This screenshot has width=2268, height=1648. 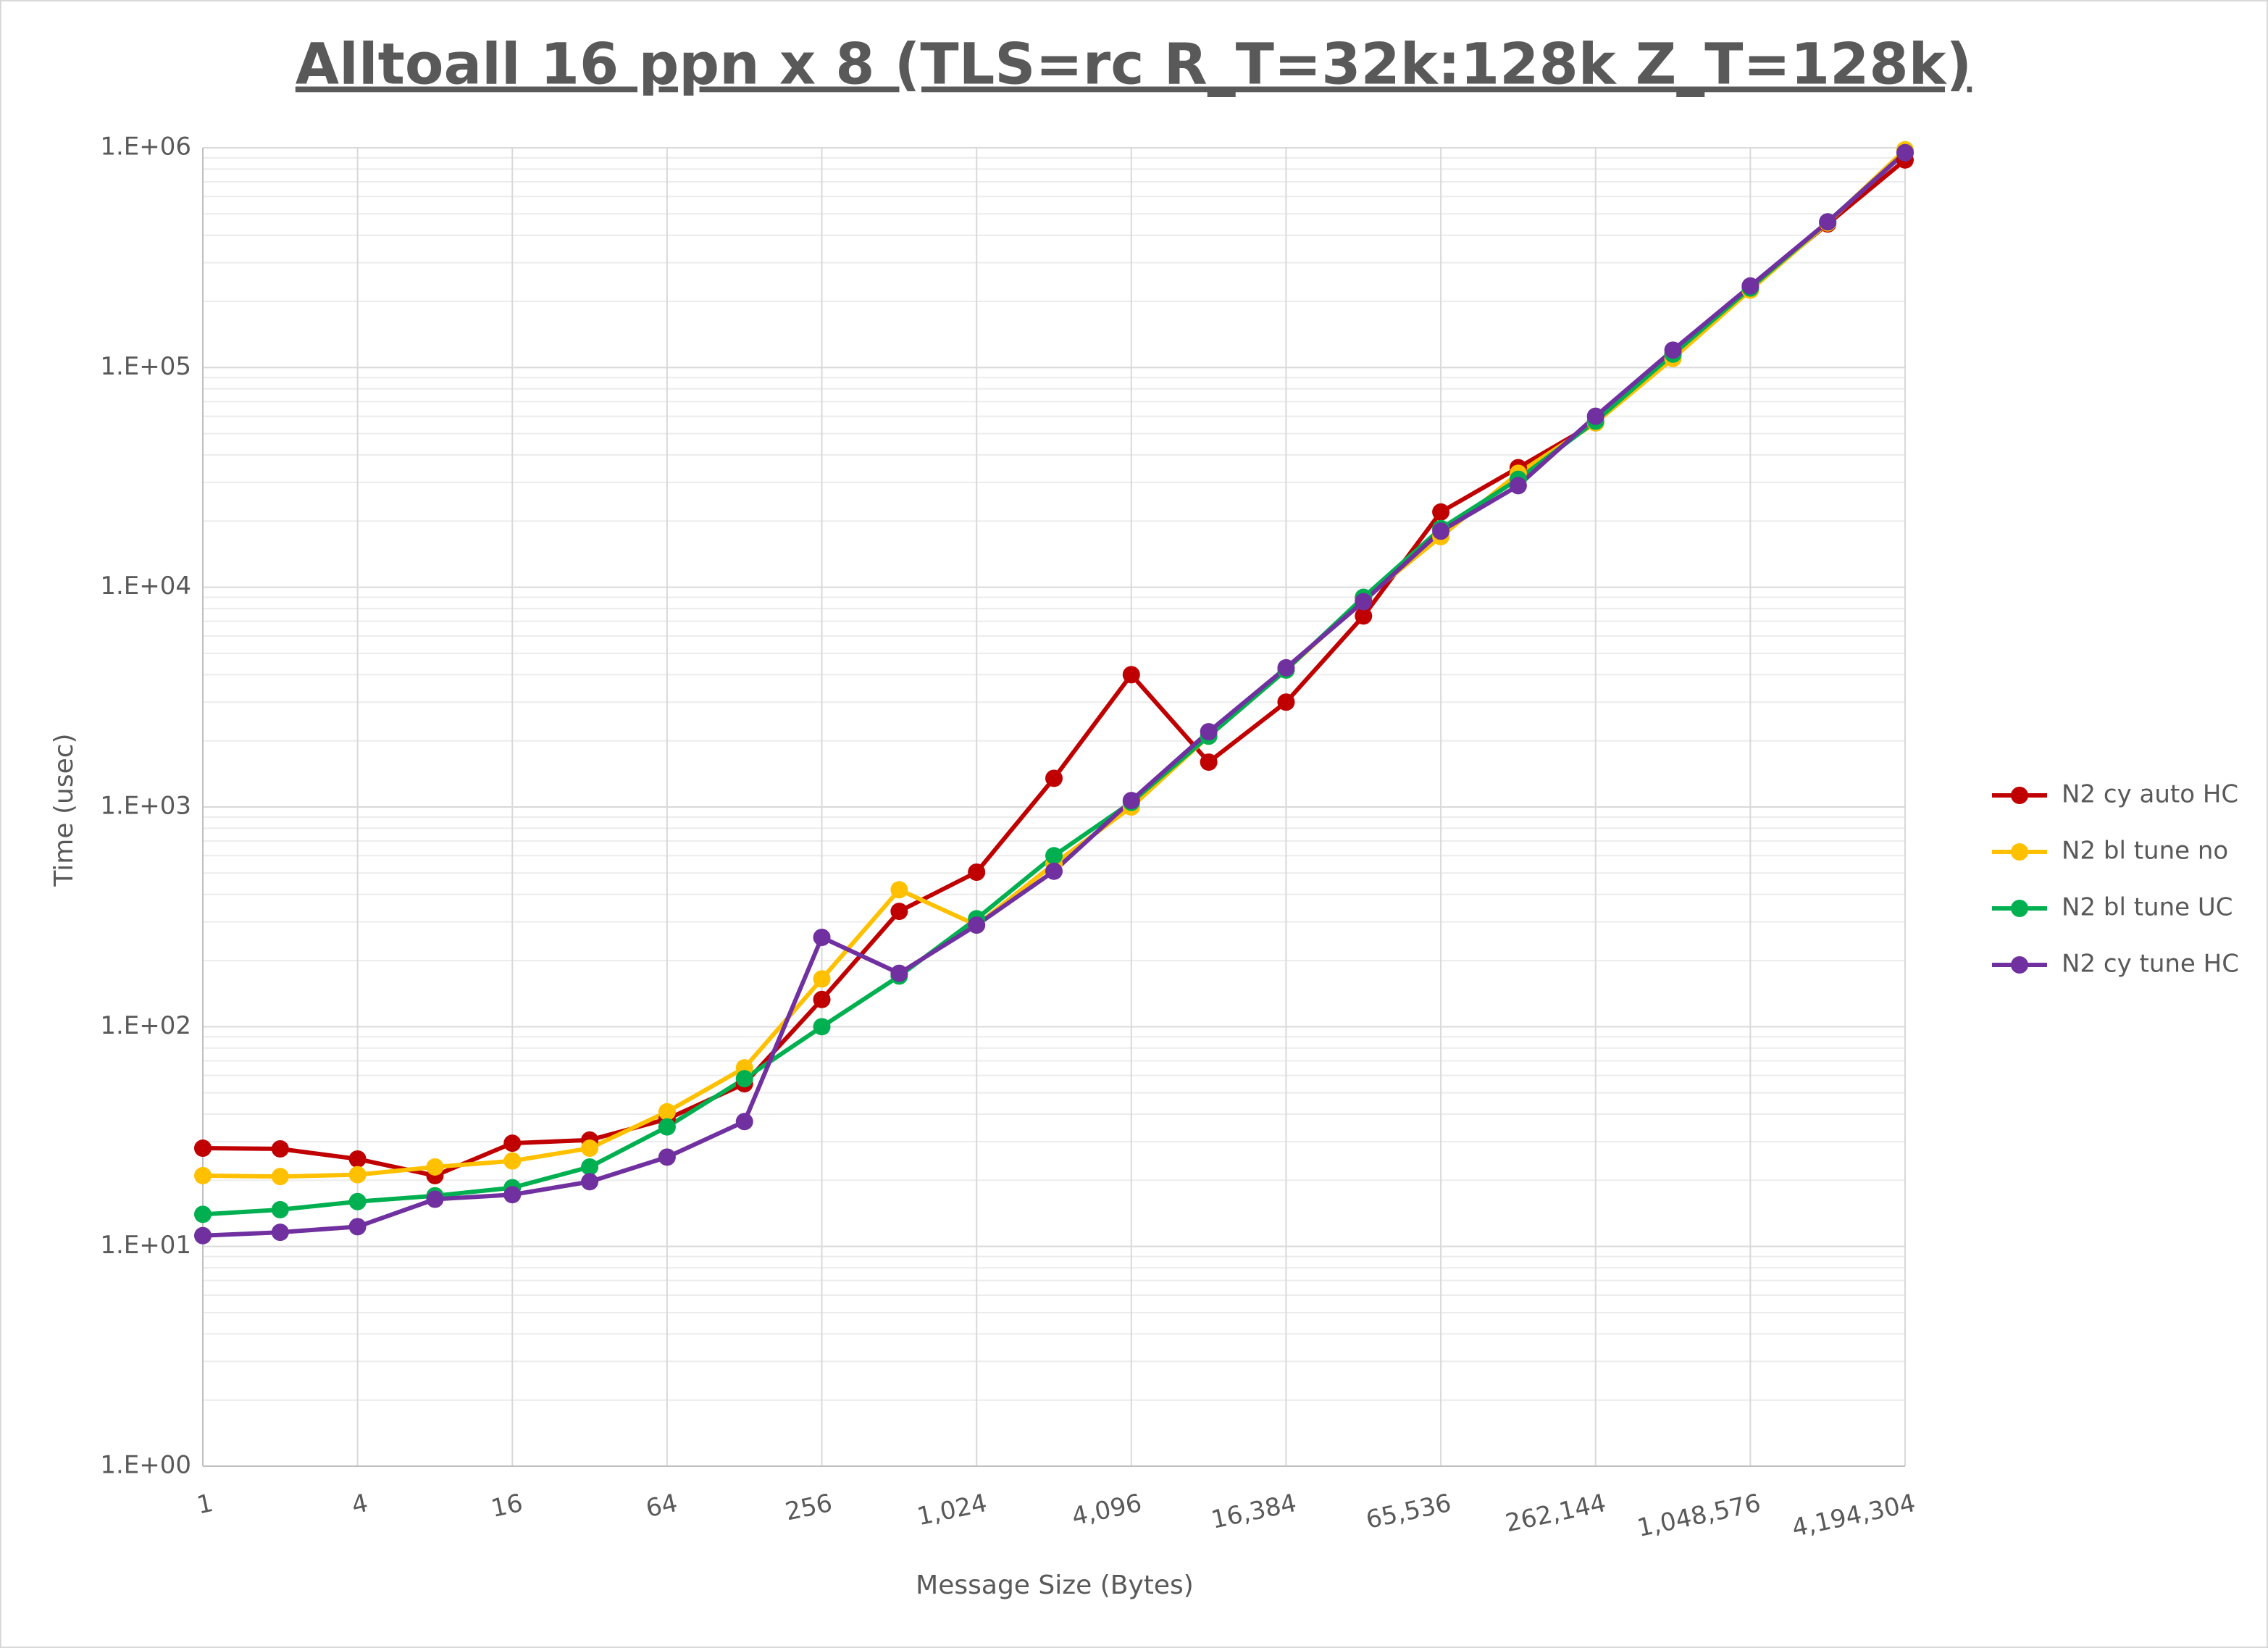 I want to click on y-tick-label: 1.E+01, so click(x=146, y=1245).